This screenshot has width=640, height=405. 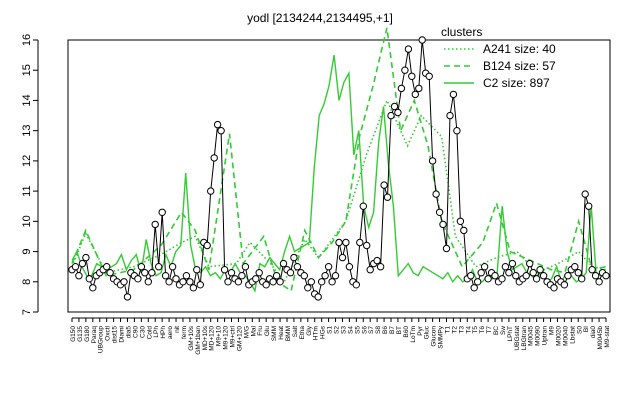 What do you see at coordinates (170, 332) in the screenshot?
I see `x-tick-label: aero` at bounding box center [170, 332].